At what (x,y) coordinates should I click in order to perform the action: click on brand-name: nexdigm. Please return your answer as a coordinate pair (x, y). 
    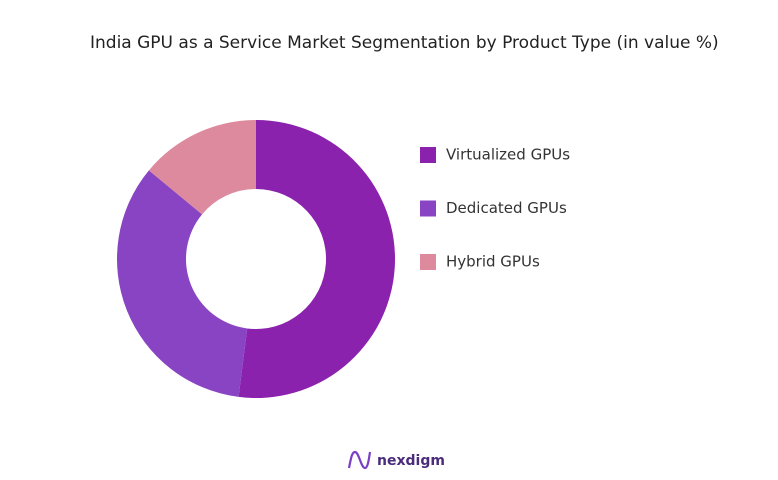
    Looking at the image, I should click on (411, 461).